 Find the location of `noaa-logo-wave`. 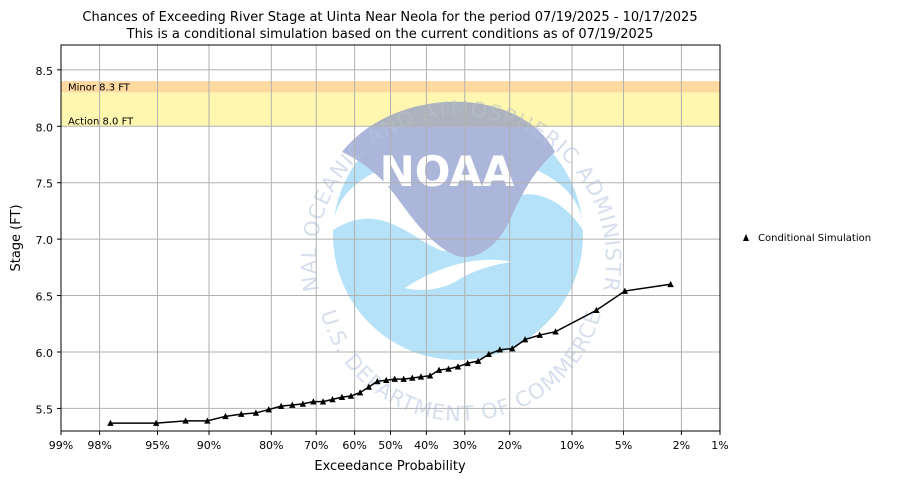

noaa-logo-wave is located at coordinates (458, 274).